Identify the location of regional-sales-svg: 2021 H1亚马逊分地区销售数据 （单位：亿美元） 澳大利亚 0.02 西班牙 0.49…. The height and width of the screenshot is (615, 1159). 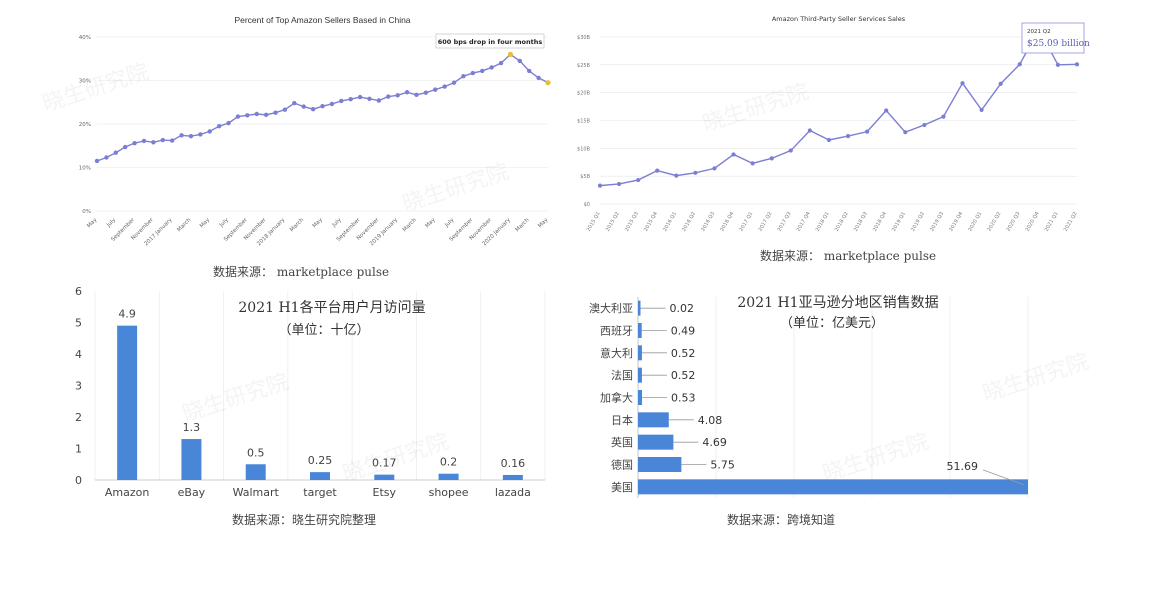
(809, 396).